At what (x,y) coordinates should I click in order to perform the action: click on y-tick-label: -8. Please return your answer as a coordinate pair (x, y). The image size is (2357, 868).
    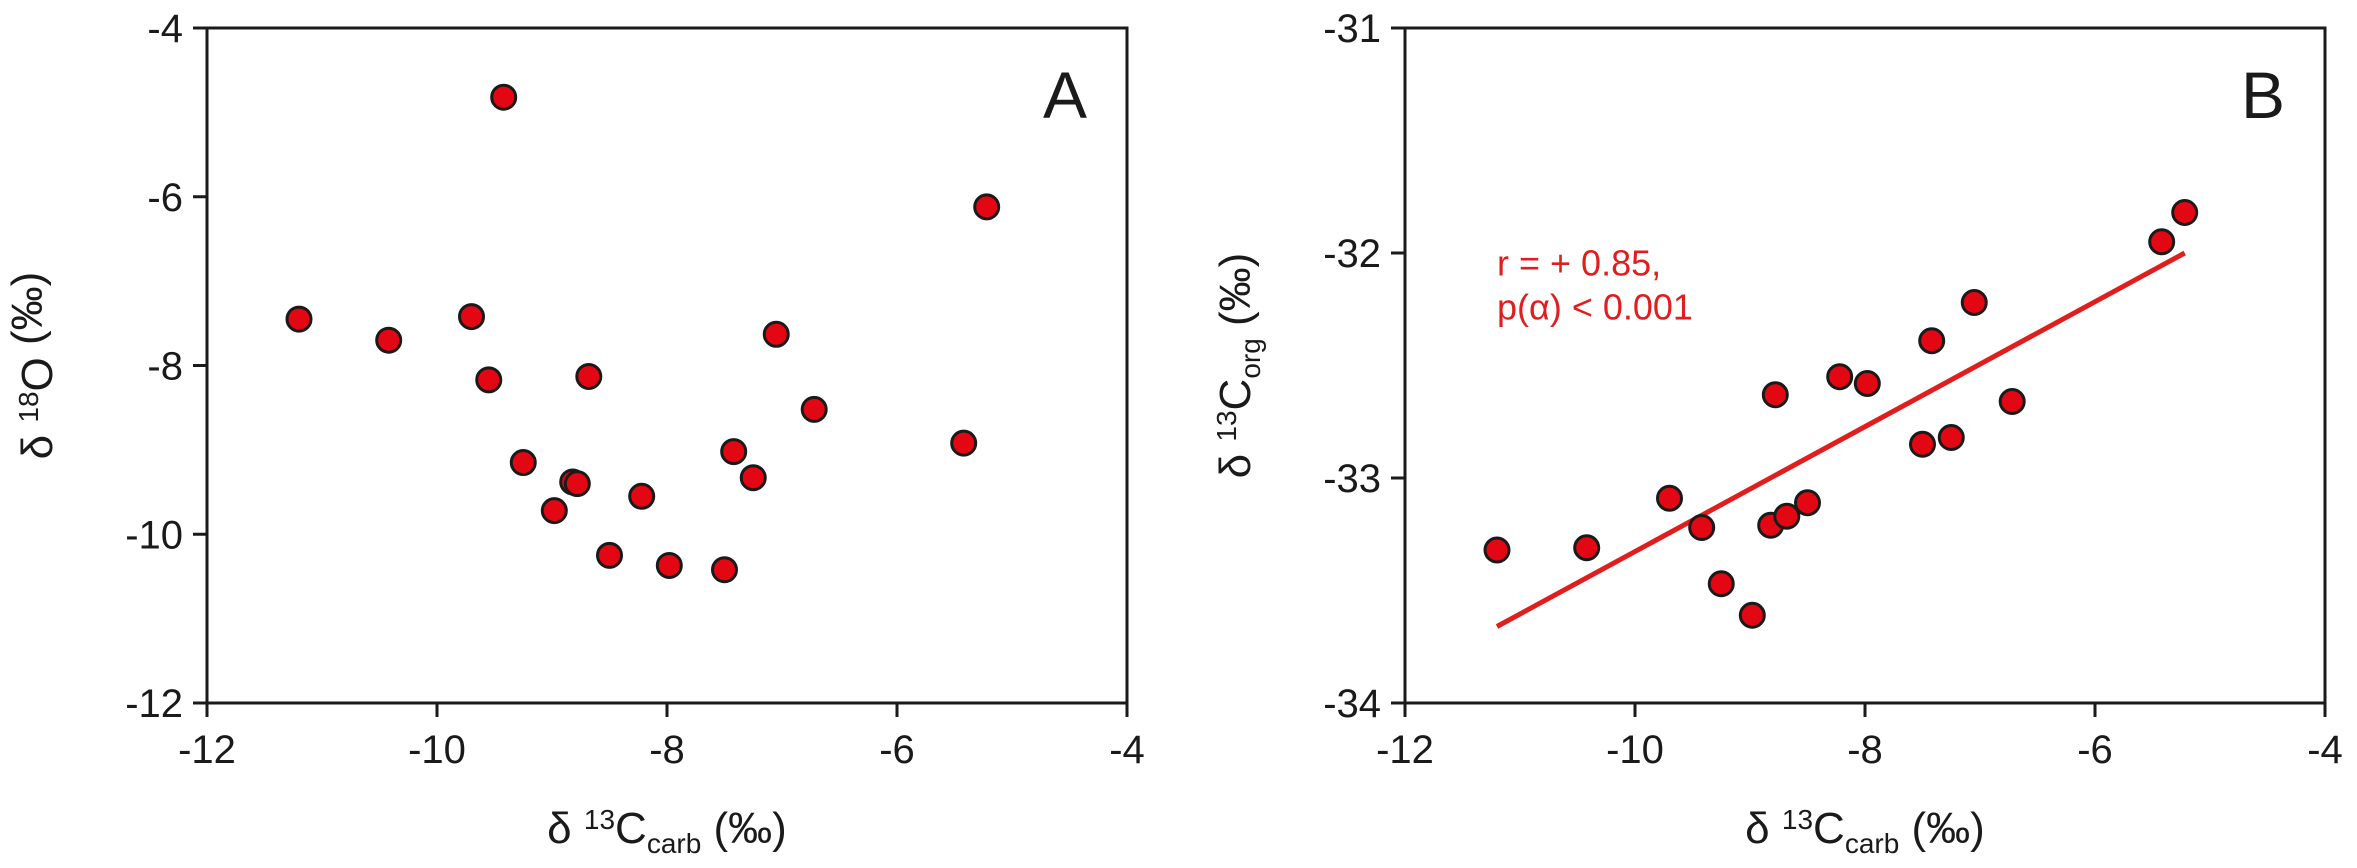
    Looking at the image, I should click on (165, 367).